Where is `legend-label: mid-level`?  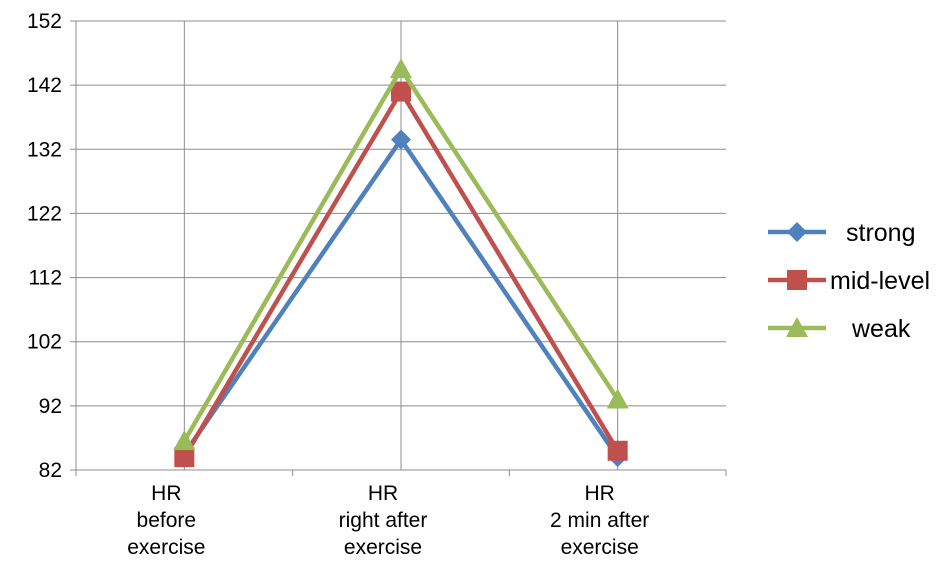
legend-label: mid-level is located at coordinates (880, 281).